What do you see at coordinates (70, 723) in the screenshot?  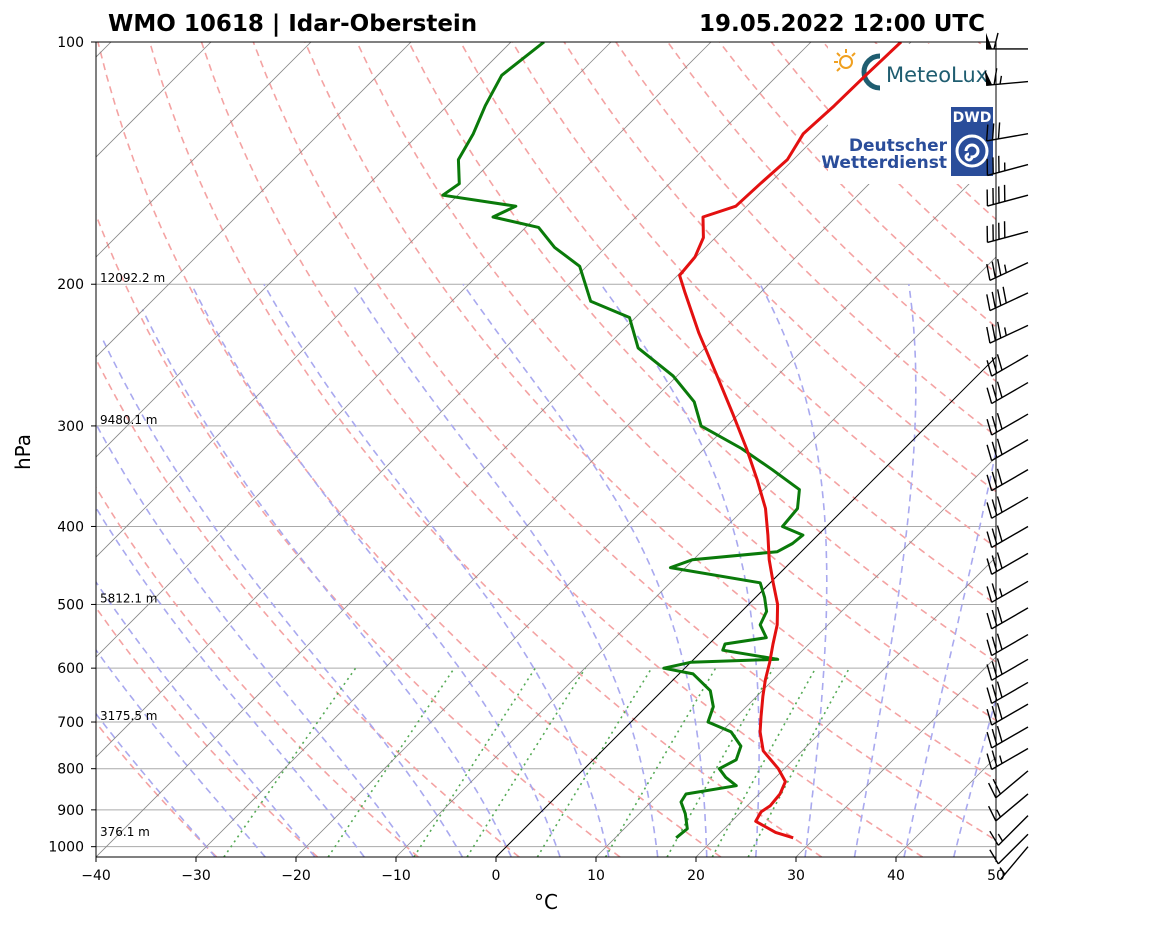 I see `y-tick-label: 700` at bounding box center [70, 723].